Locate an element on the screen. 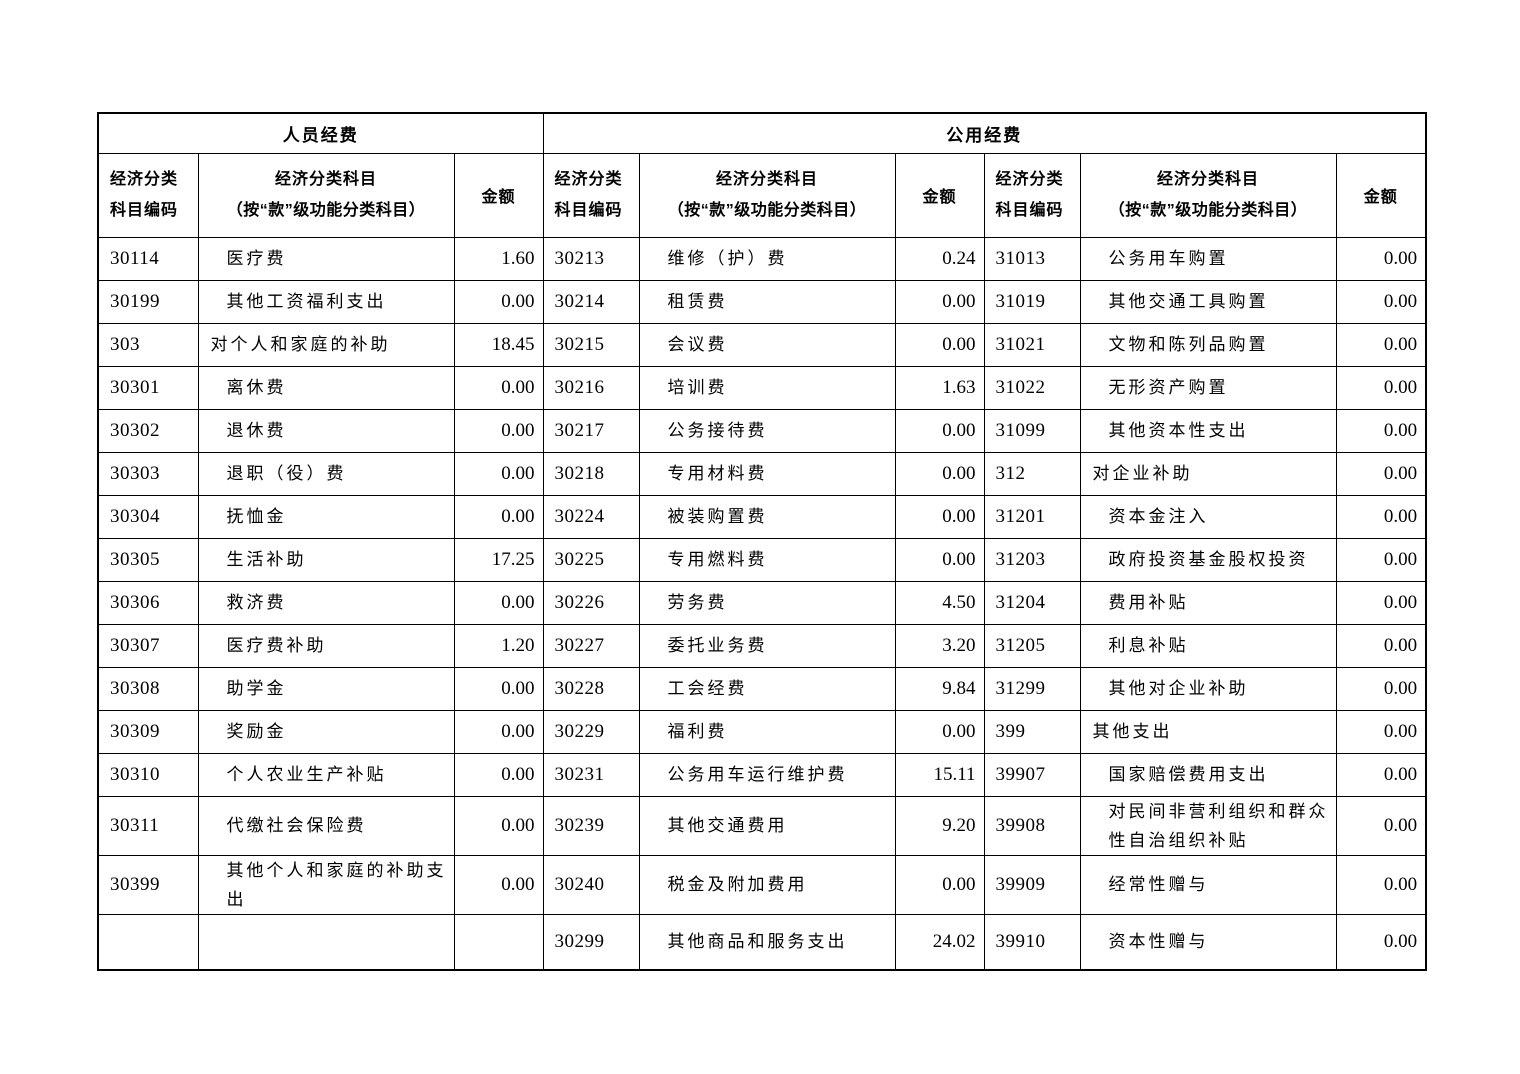 Image resolution: width=1520 pixels, height=1074 pixels. cell-subject: 对民间非营利组织和群众性自治组织补贴 is located at coordinates (1208, 825).